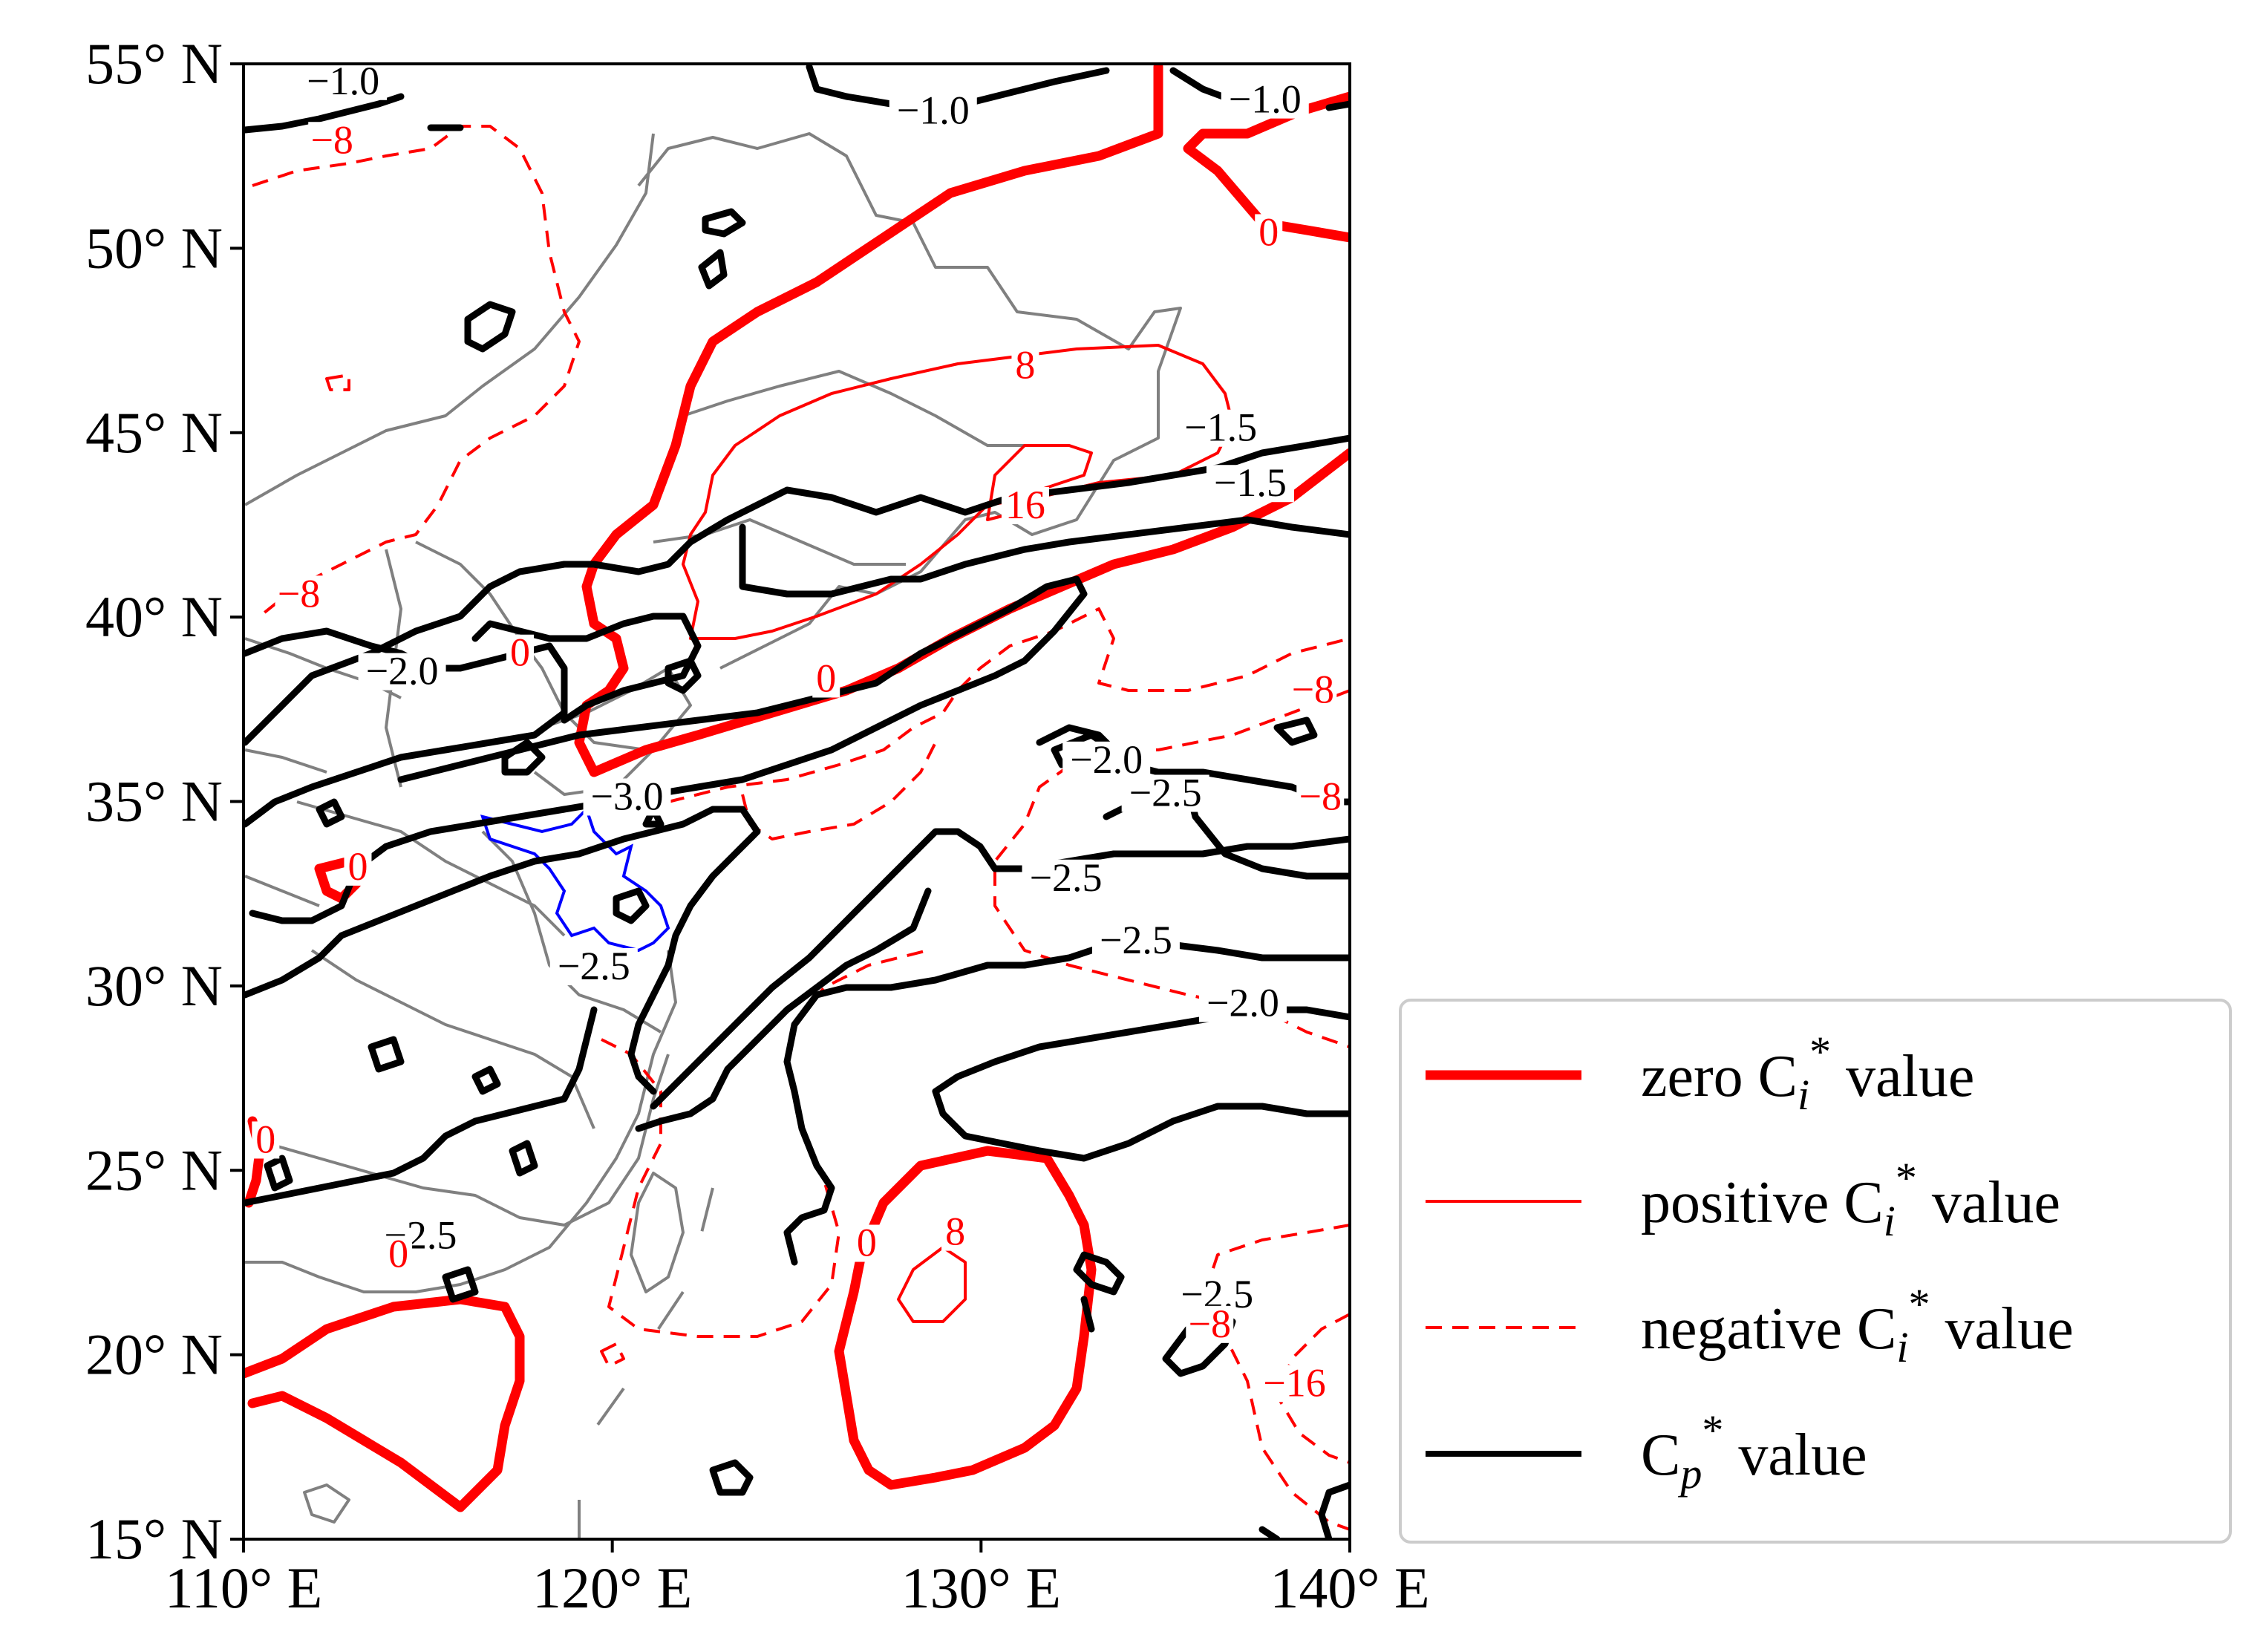 This screenshot has width=2243, height=1652. I want to click on cp-minus25-lower-long, so click(806, 969).